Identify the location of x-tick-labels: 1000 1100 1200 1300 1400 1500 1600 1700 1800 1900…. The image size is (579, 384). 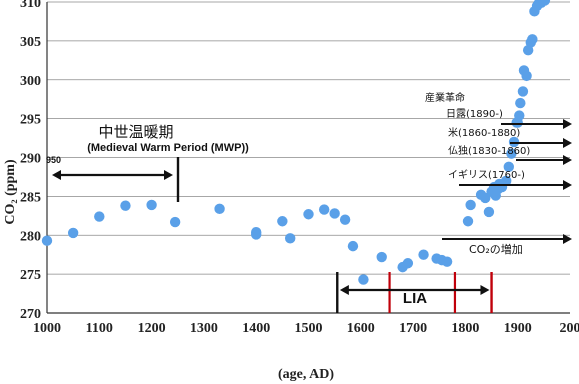
(306, 328).